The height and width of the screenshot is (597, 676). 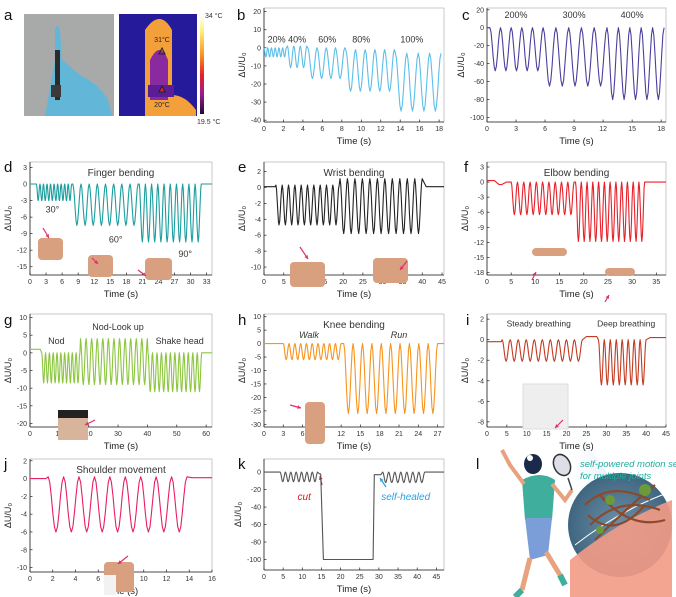 What do you see at coordinates (207, 282) in the screenshot?
I see `x-tick-label: 33` at bounding box center [207, 282].